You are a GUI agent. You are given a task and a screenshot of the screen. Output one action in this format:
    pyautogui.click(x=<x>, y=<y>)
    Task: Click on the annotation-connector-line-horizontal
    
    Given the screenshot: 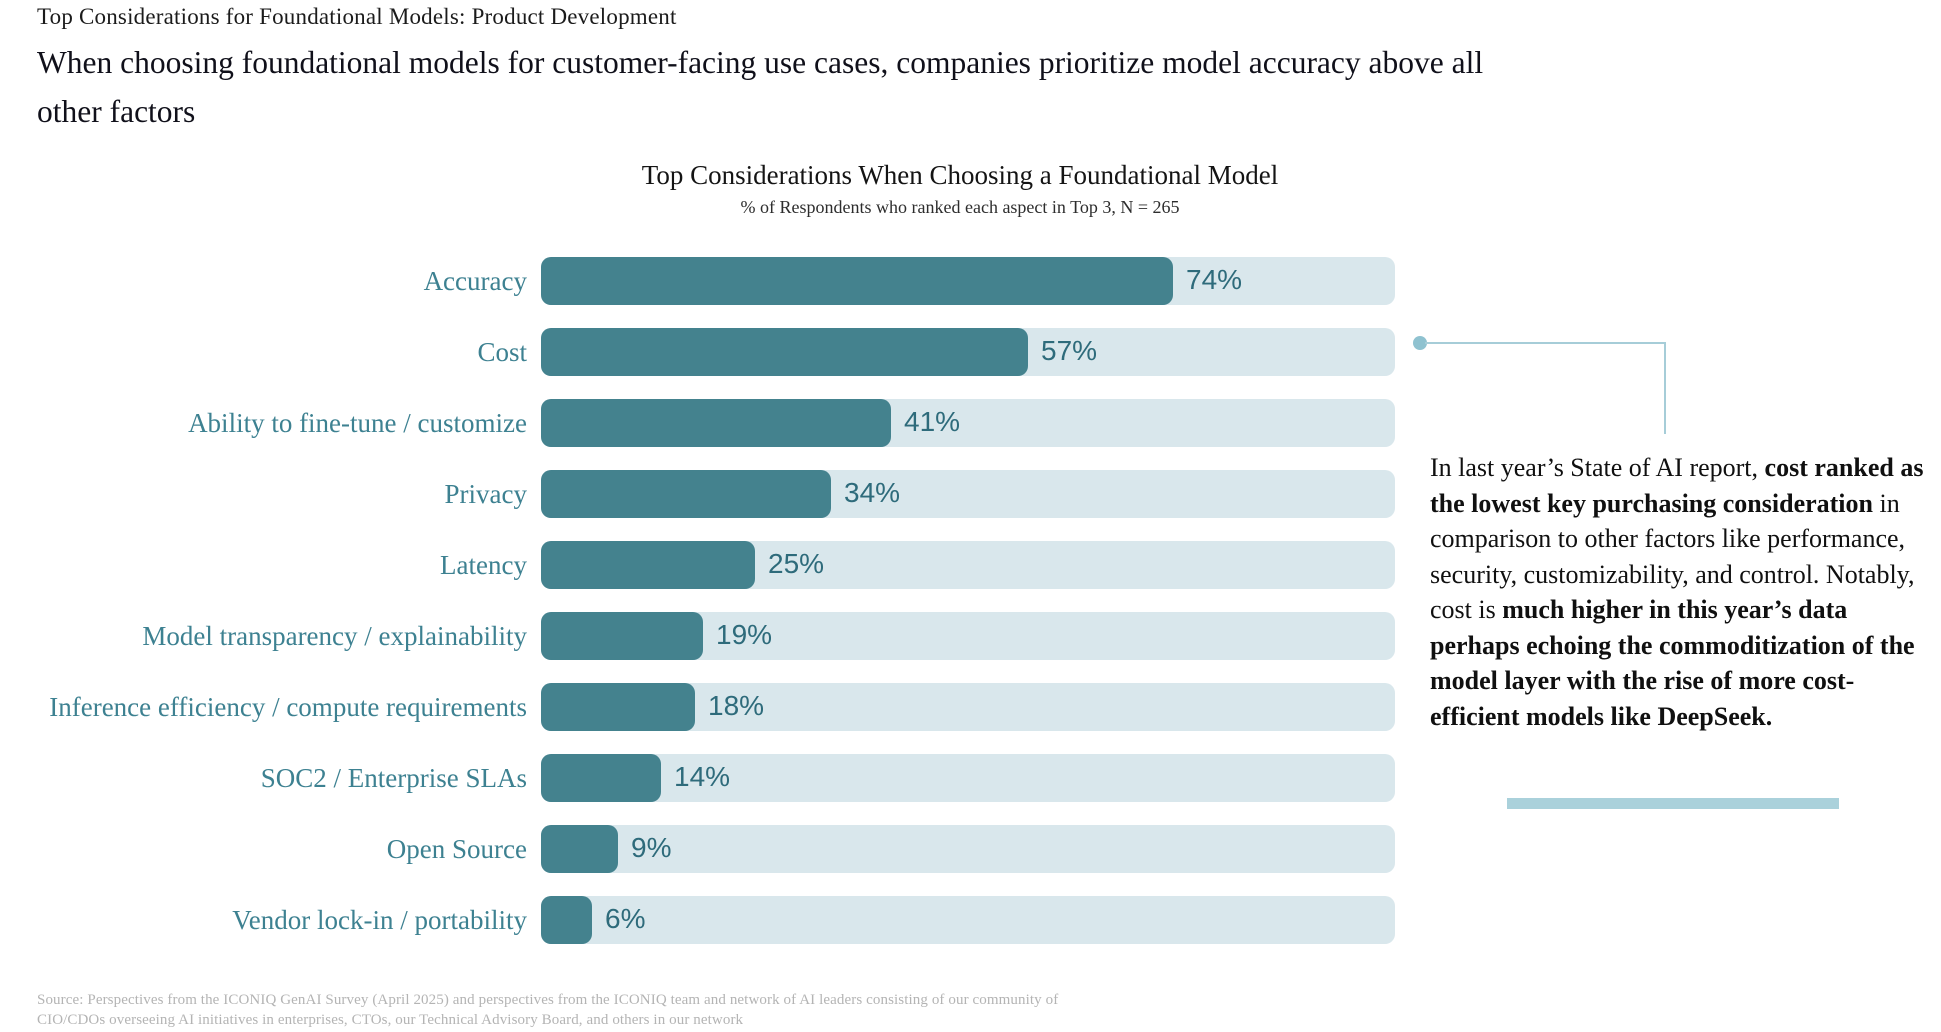 What is the action you would take?
    pyautogui.click(x=1545, y=343)
    